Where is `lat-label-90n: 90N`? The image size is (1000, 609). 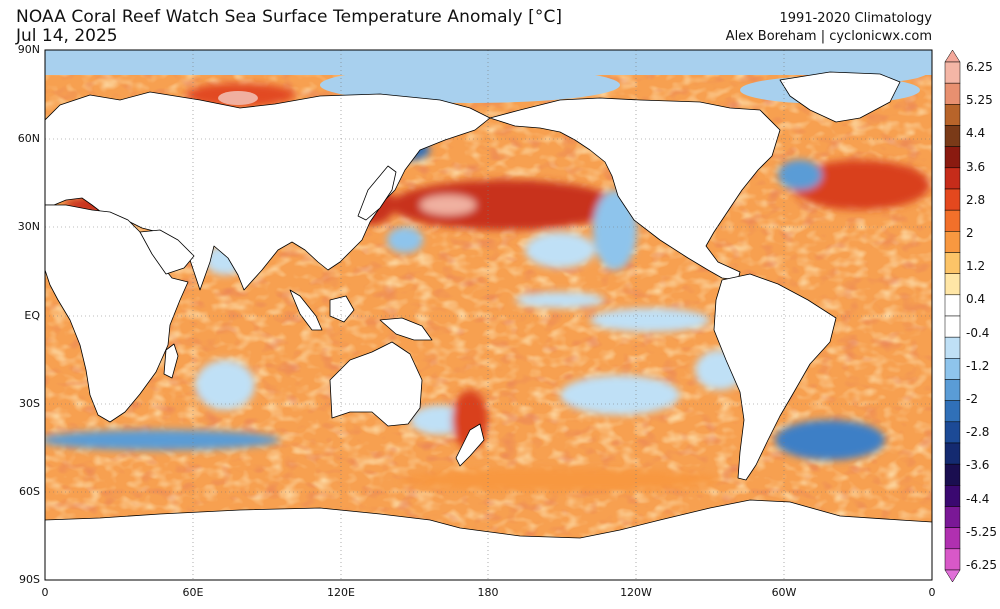
lat-label-90n: 90N is located at coordinates (28, 49).